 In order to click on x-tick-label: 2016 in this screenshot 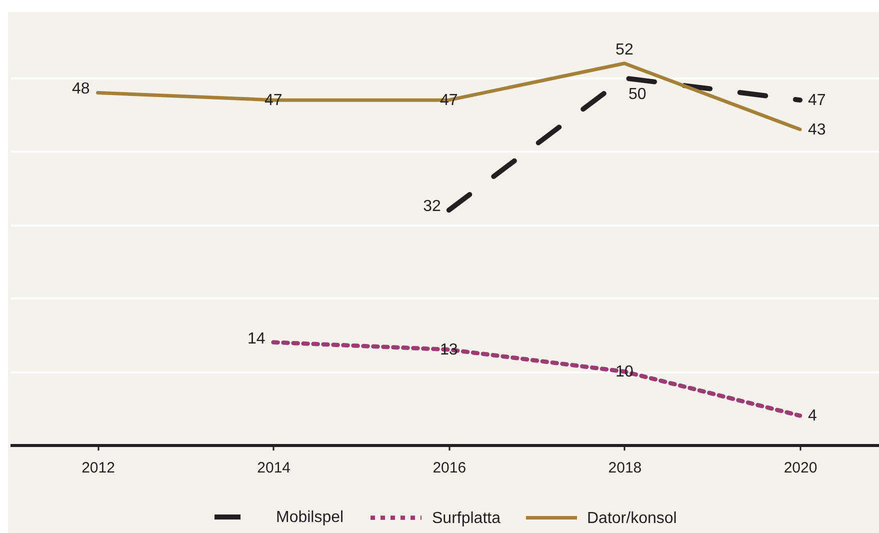, I will do `click(449, 468)`.